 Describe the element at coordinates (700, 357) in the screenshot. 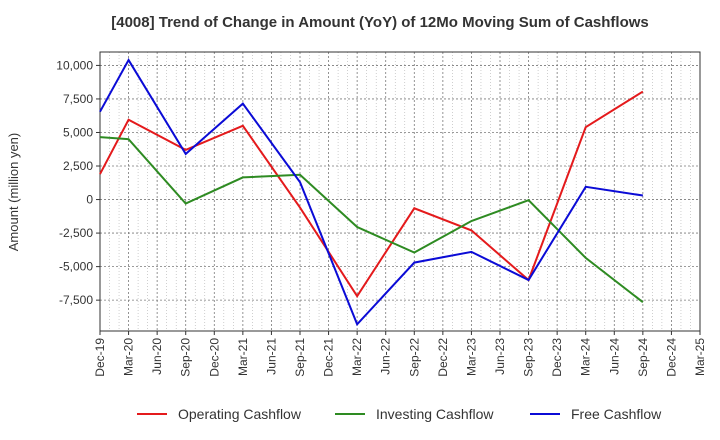

I see `x-tick-label: Mar-25` at that location.